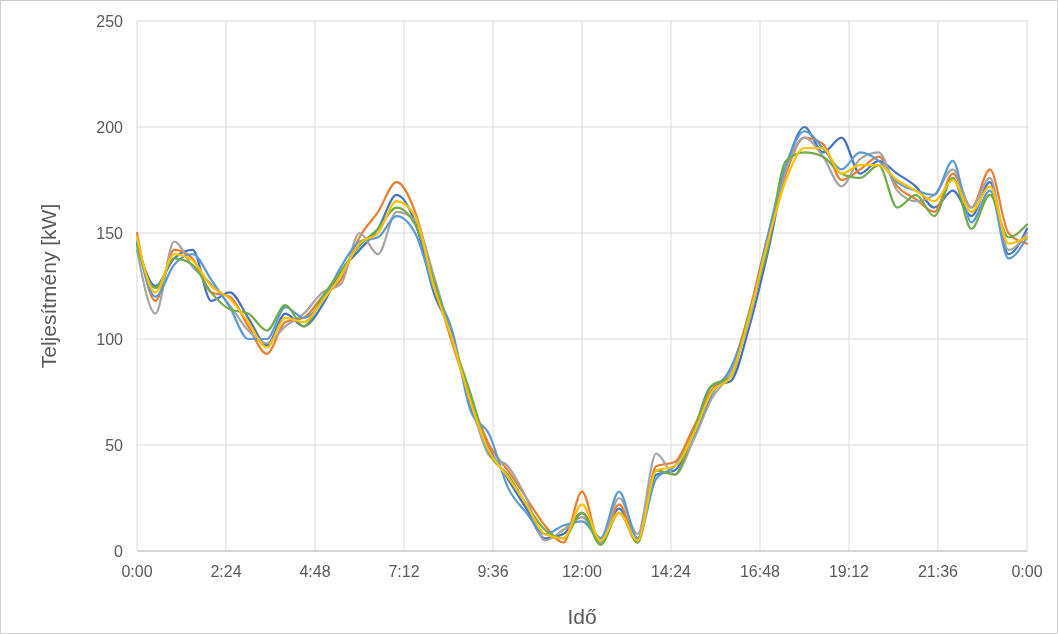 The height and width of the screenshot is (634, 1058). I want to click on y-axis-title: Teljesítmény [kW], so click(48, 286).